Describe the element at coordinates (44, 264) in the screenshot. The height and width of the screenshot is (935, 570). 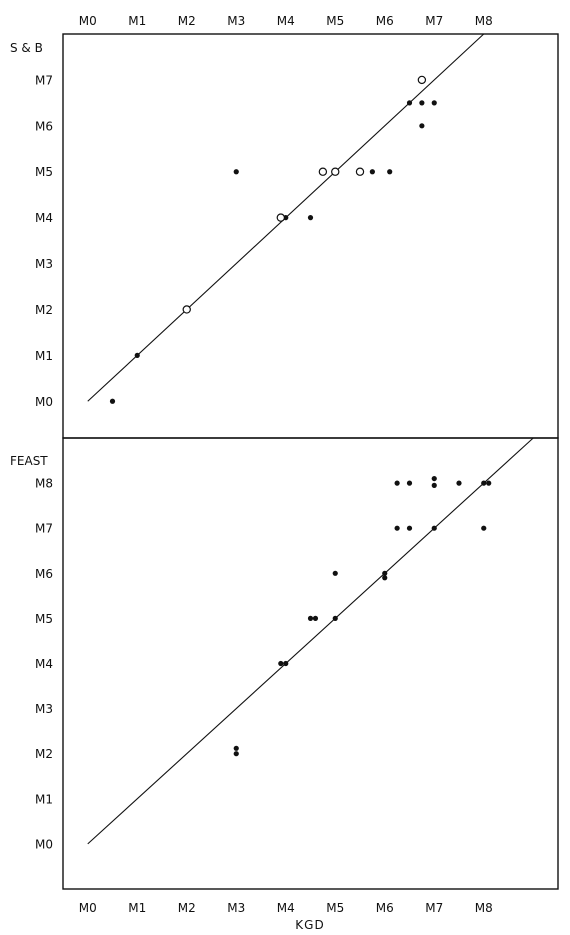
I see `top-y-tick-label: M3` at that location.